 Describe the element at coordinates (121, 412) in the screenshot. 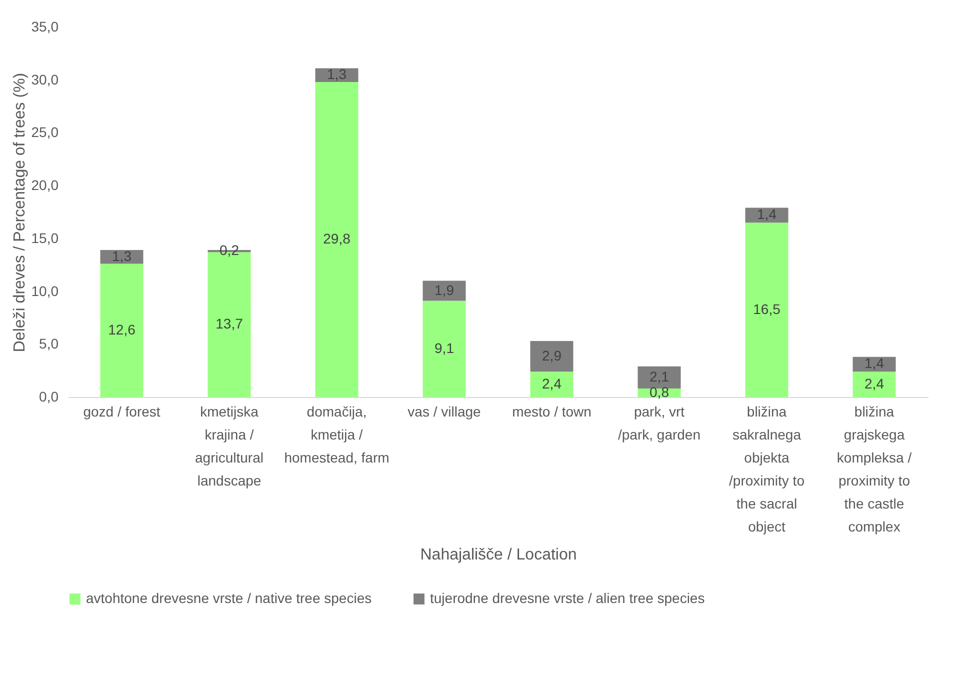

I see `x-tick-label: gozd / forest` at that location.